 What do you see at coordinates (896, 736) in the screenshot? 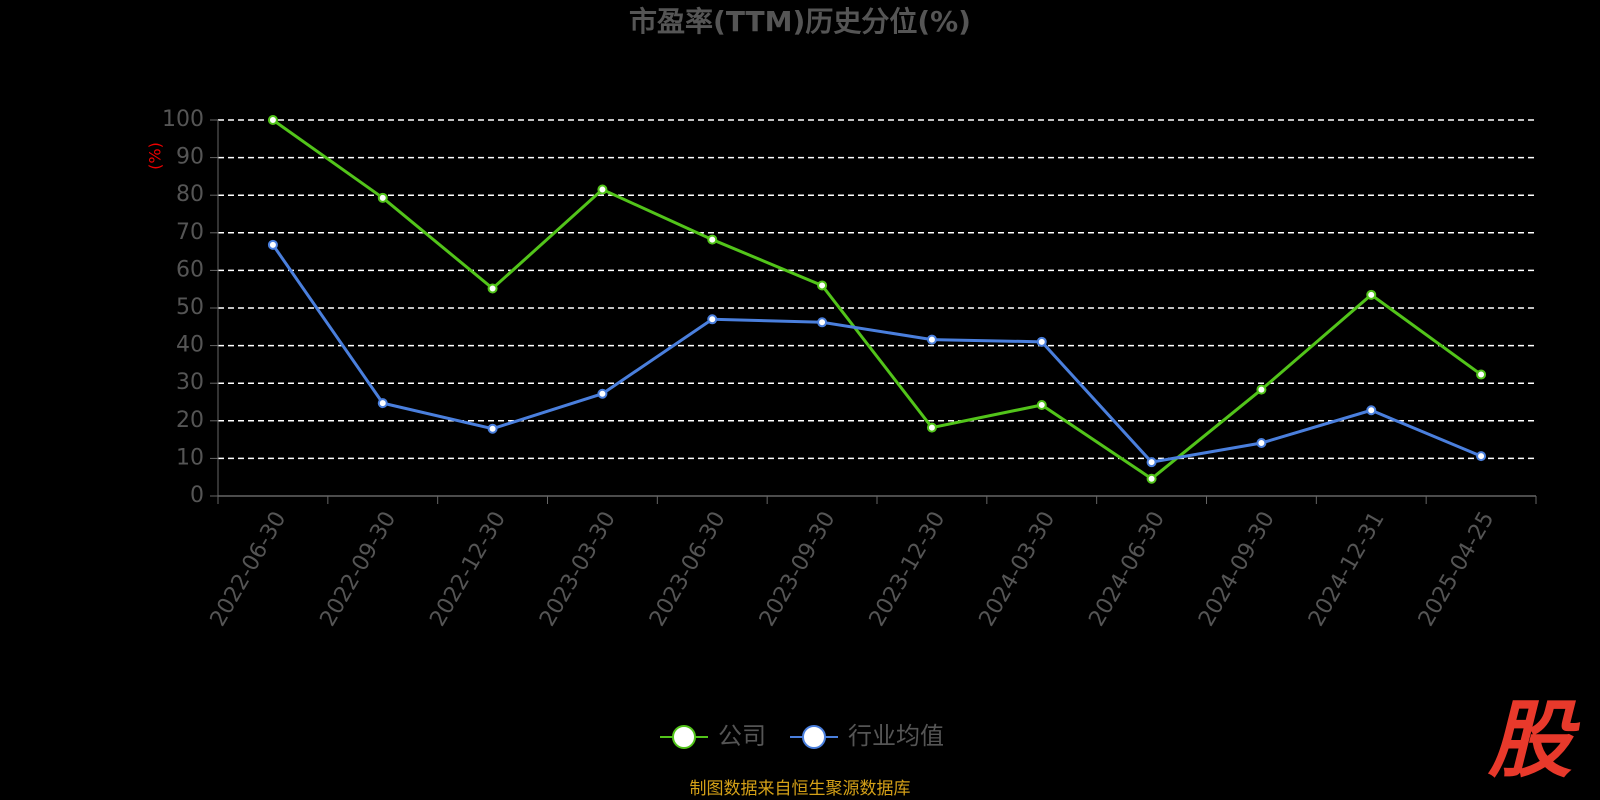
I see `legend-label: 行业均值` at bounding box center [896, 736].